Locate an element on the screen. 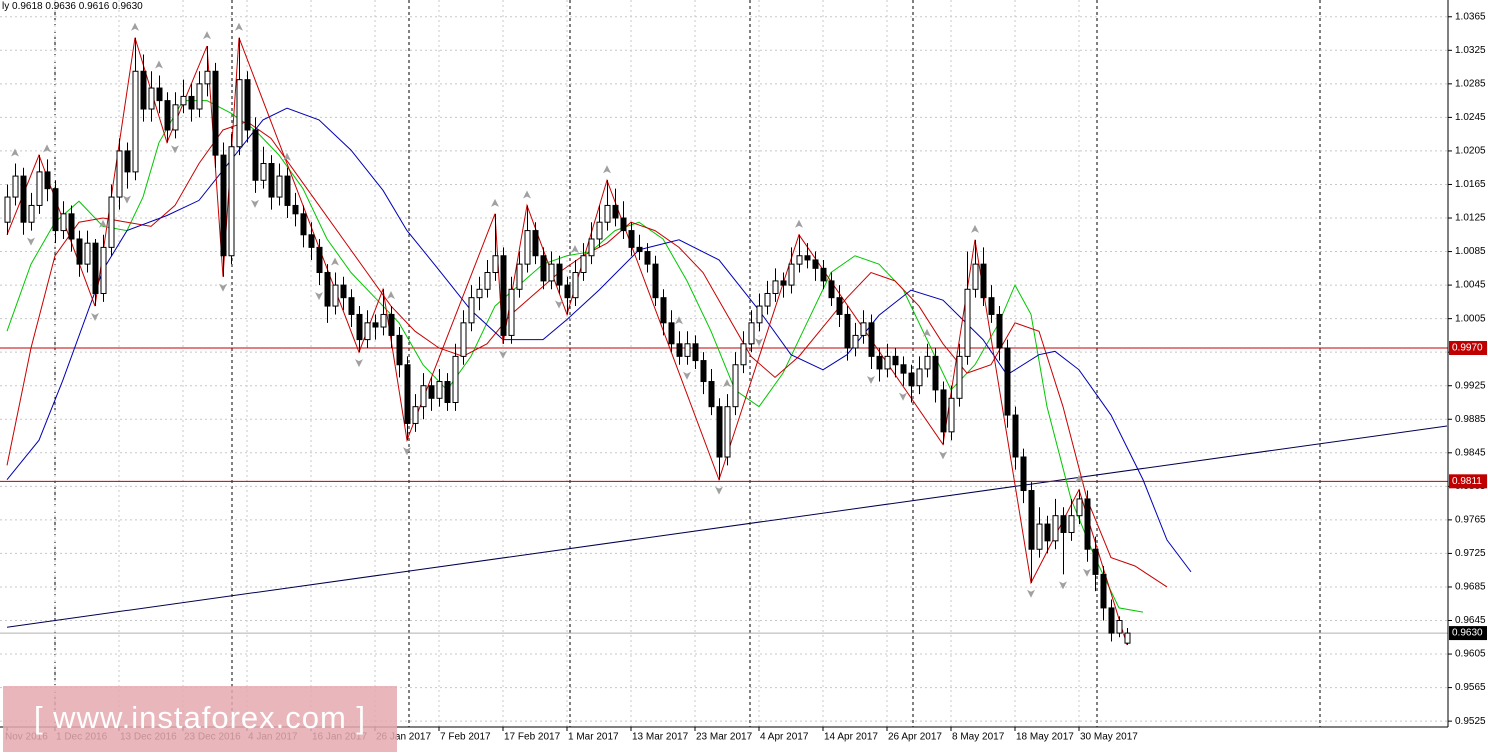 The height and width of the screenshot is (755, 1488). level-label: 0.9811 is located at coordinates (1467, 481).